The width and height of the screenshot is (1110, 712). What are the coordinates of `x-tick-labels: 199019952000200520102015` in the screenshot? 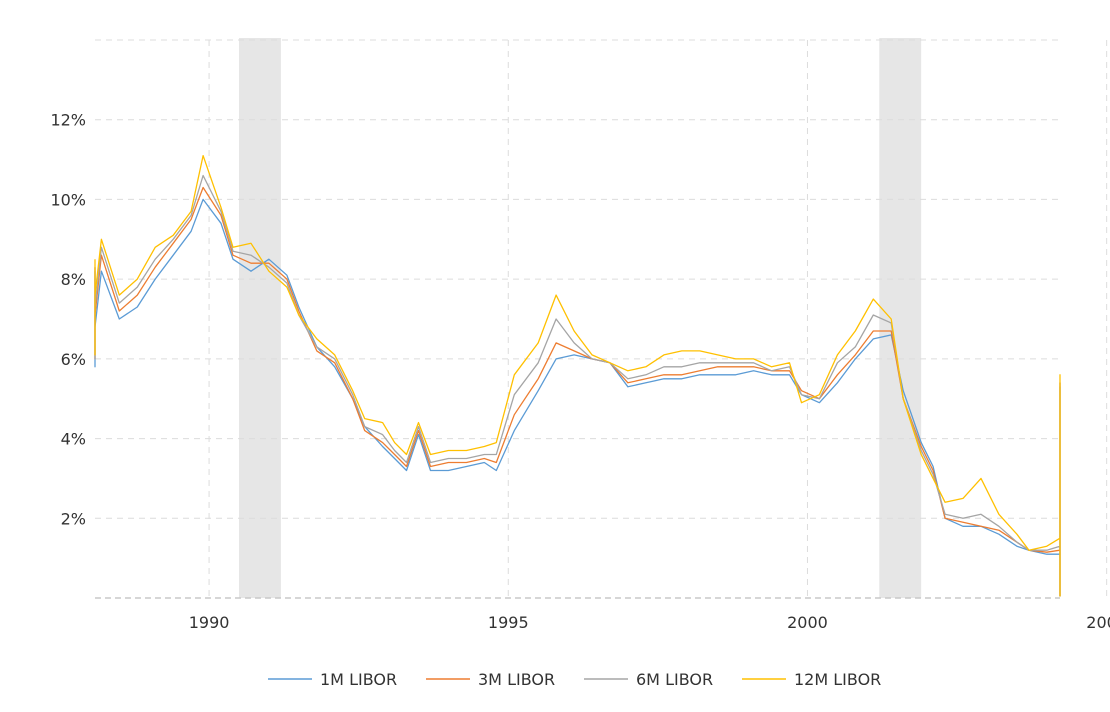 It's located at (649, 622).